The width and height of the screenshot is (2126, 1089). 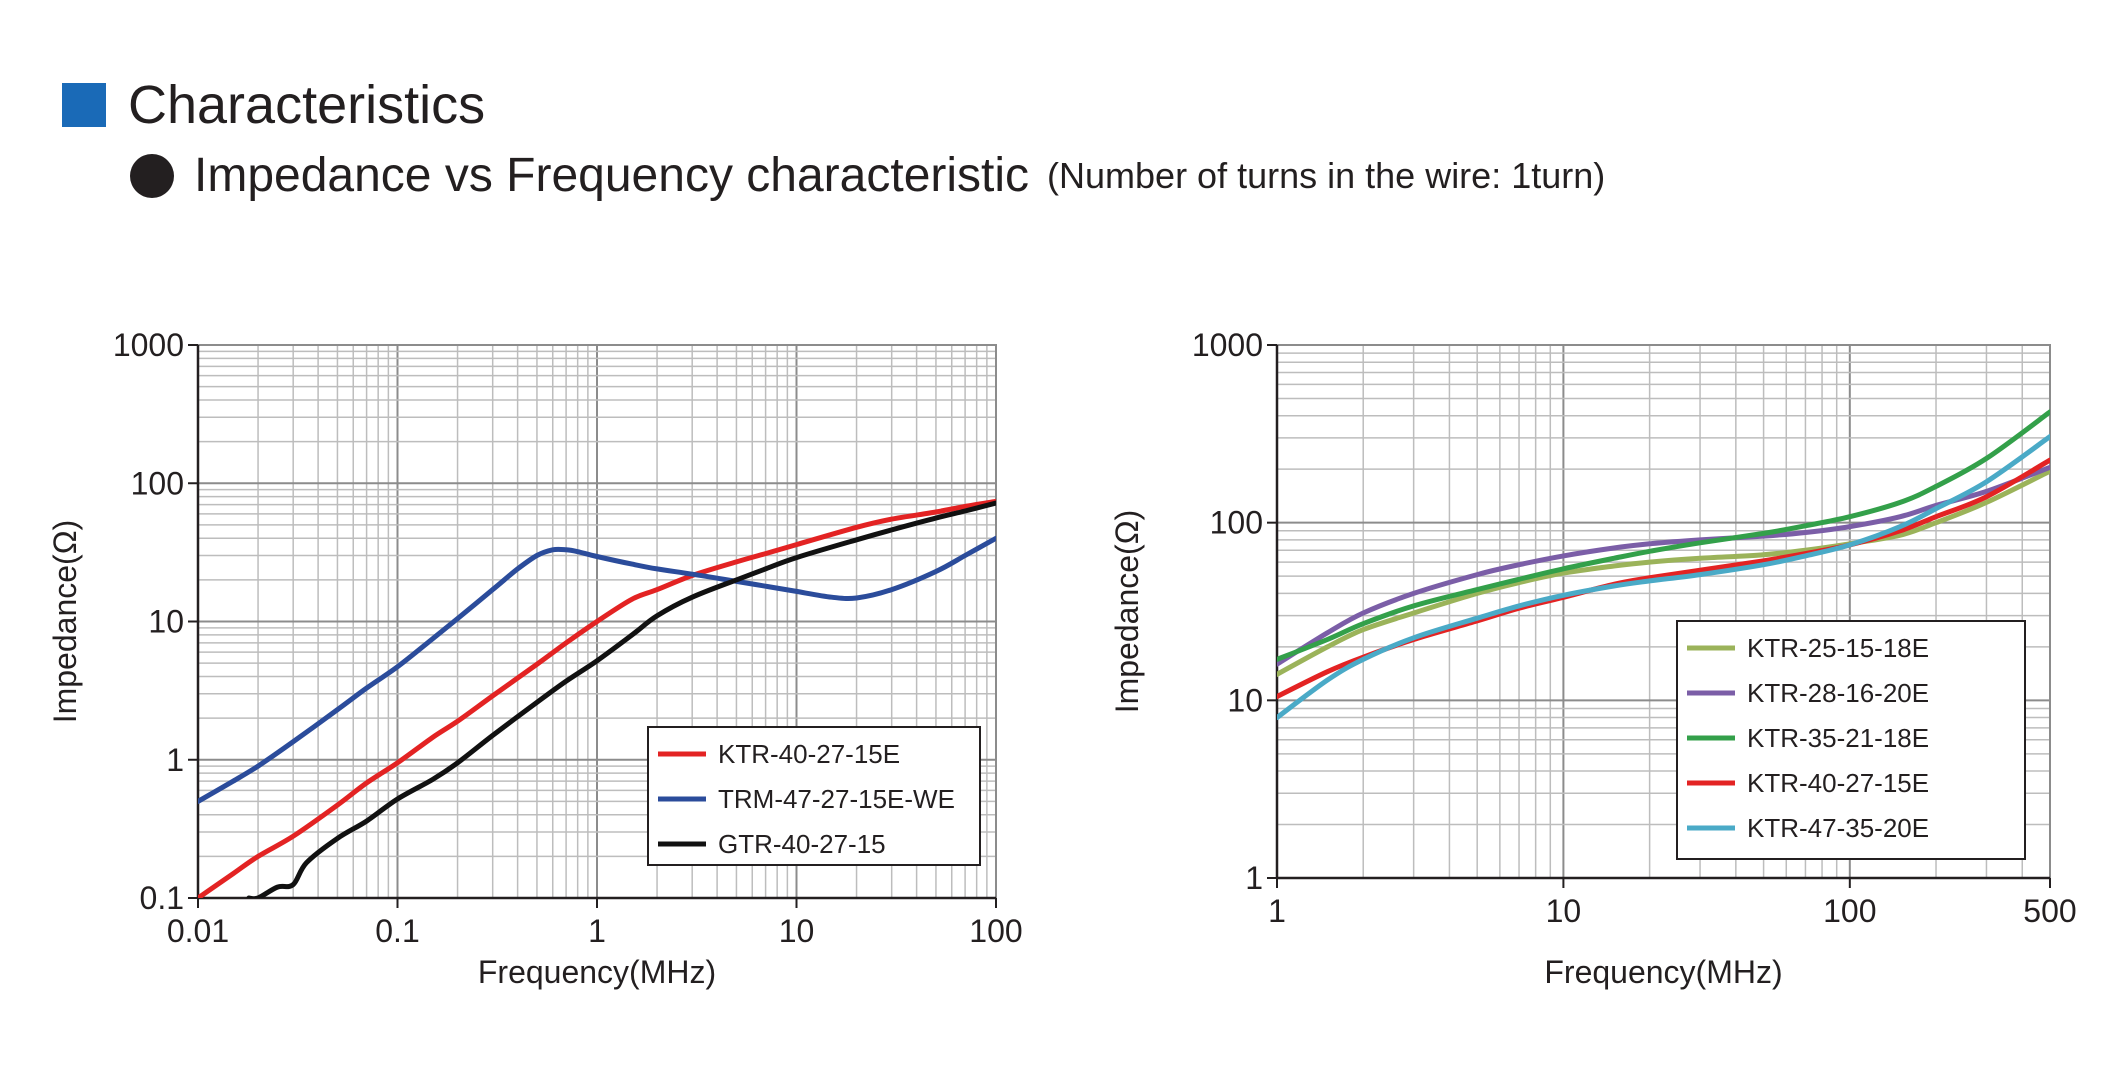 I want to click on header-square-icon, so click(x=84, y=105).